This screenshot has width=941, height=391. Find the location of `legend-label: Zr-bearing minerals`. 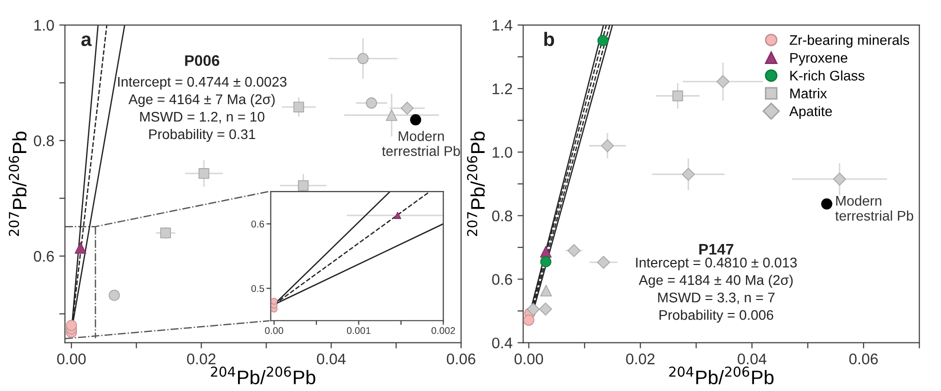

legend-label: Zr-bearing minerals is located at coordinates (850, 41).